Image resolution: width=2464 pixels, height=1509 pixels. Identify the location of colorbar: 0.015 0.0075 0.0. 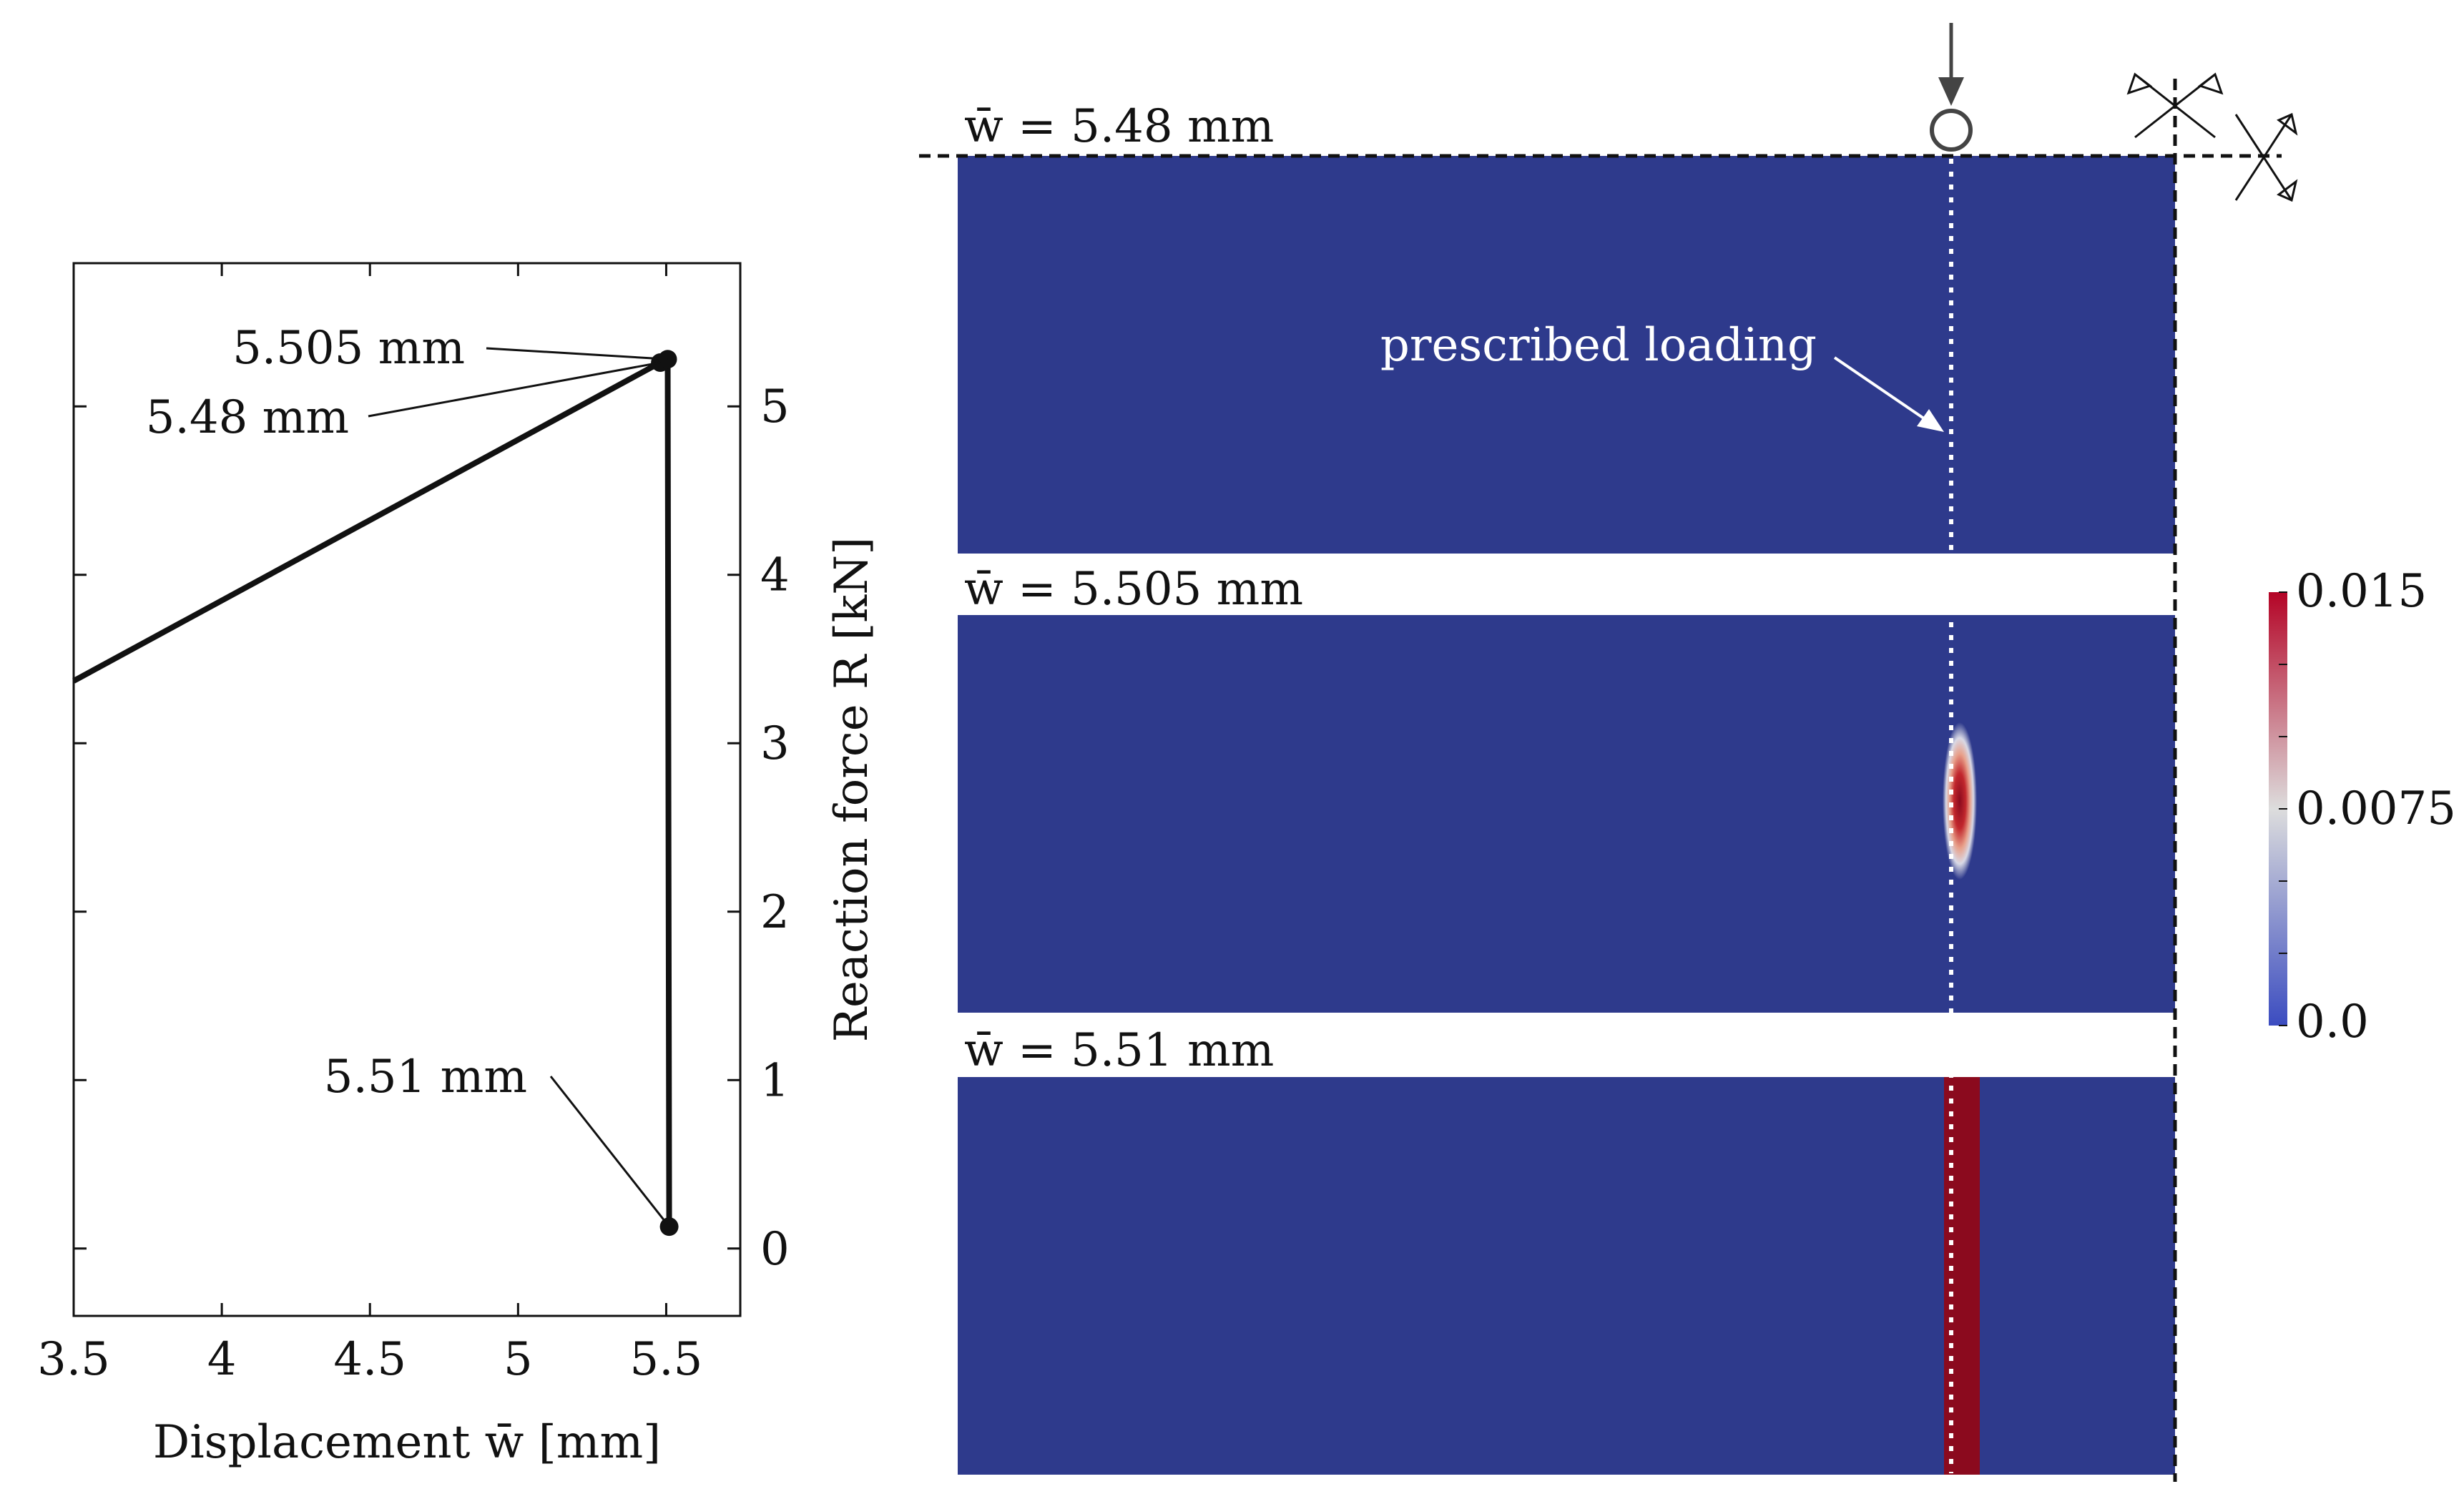
(2362, 807).